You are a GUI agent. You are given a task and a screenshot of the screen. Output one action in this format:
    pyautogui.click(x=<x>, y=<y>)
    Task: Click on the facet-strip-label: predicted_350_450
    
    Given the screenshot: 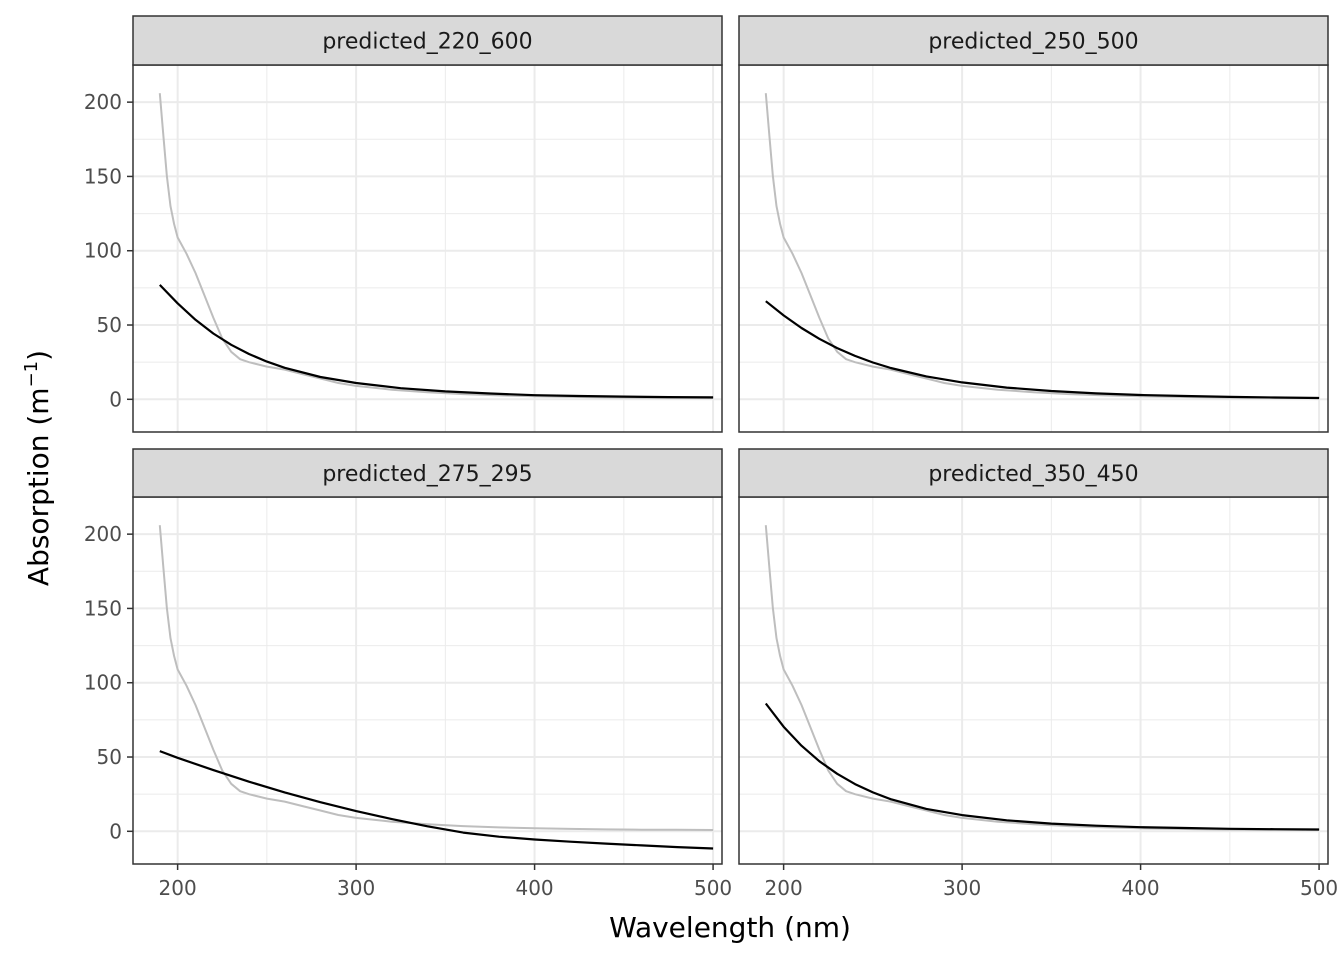 What is the action you would take?
    pyautogui.click(x=1033, y=474)
    